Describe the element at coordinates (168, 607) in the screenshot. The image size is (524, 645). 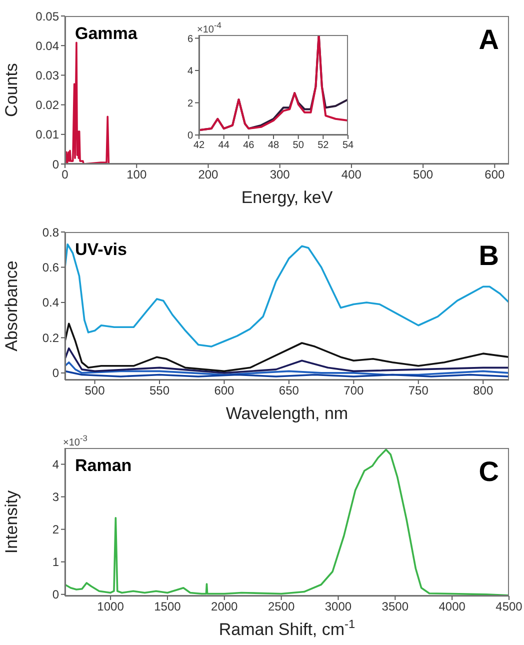
I see `x-tick-label: 1500` at that location.